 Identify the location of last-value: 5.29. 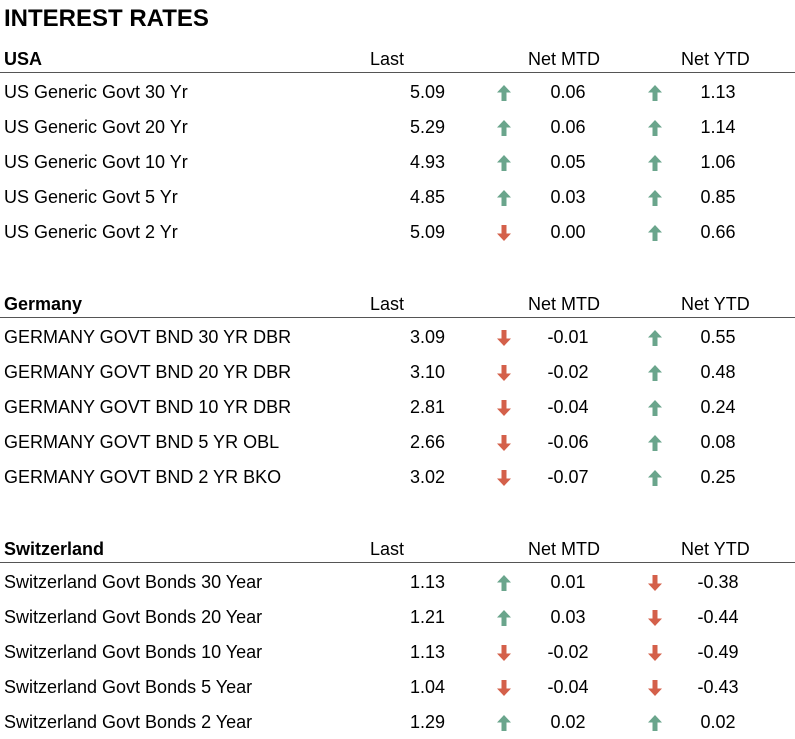
(427, 127).